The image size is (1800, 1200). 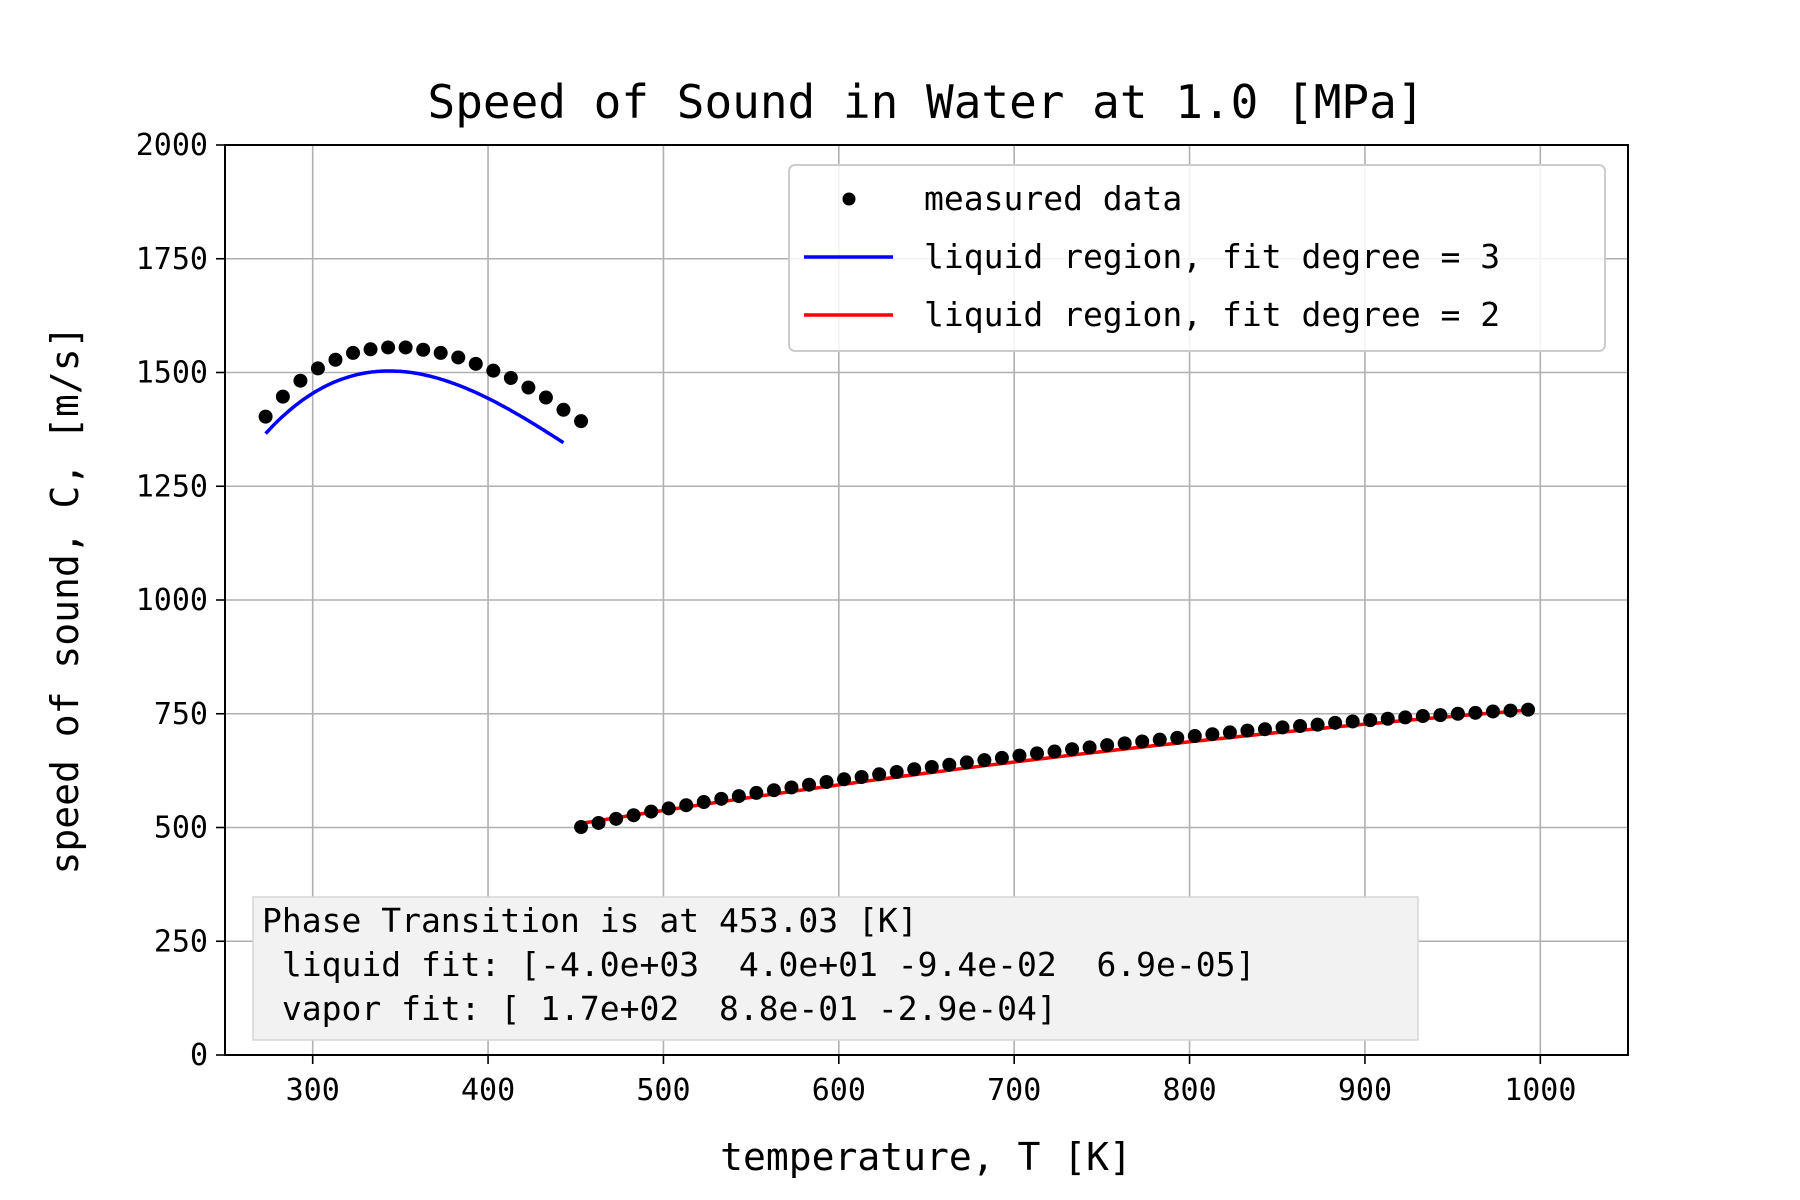 What do you see at coordinates (926, 1157) in the screenshot?
I see `x-axis-label: temperature, T [K]` at bounding box center [926, 1157].